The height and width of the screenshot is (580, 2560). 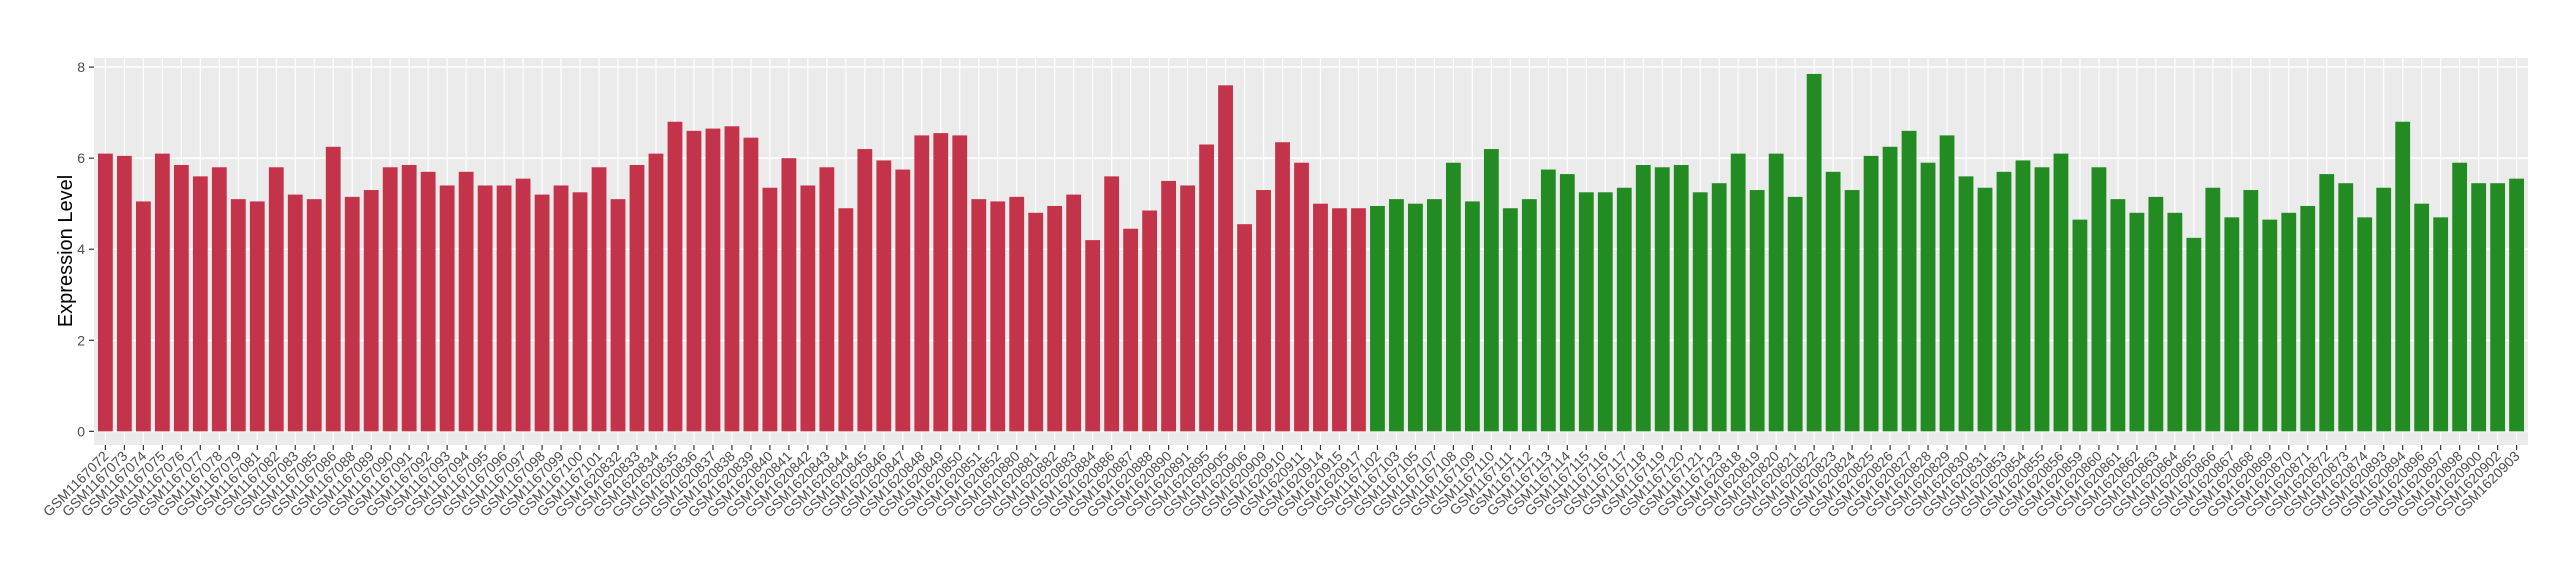 What do you see at coordinates (81, 249) in the screenshot?
I see `y-tick-label: 4` at bounding box center [81, 249].